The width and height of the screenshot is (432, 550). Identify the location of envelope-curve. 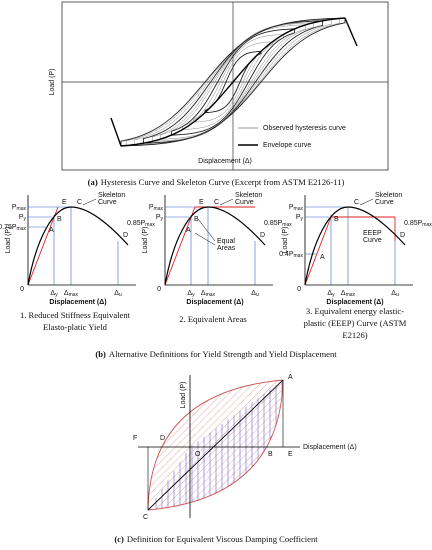
(233, 82).